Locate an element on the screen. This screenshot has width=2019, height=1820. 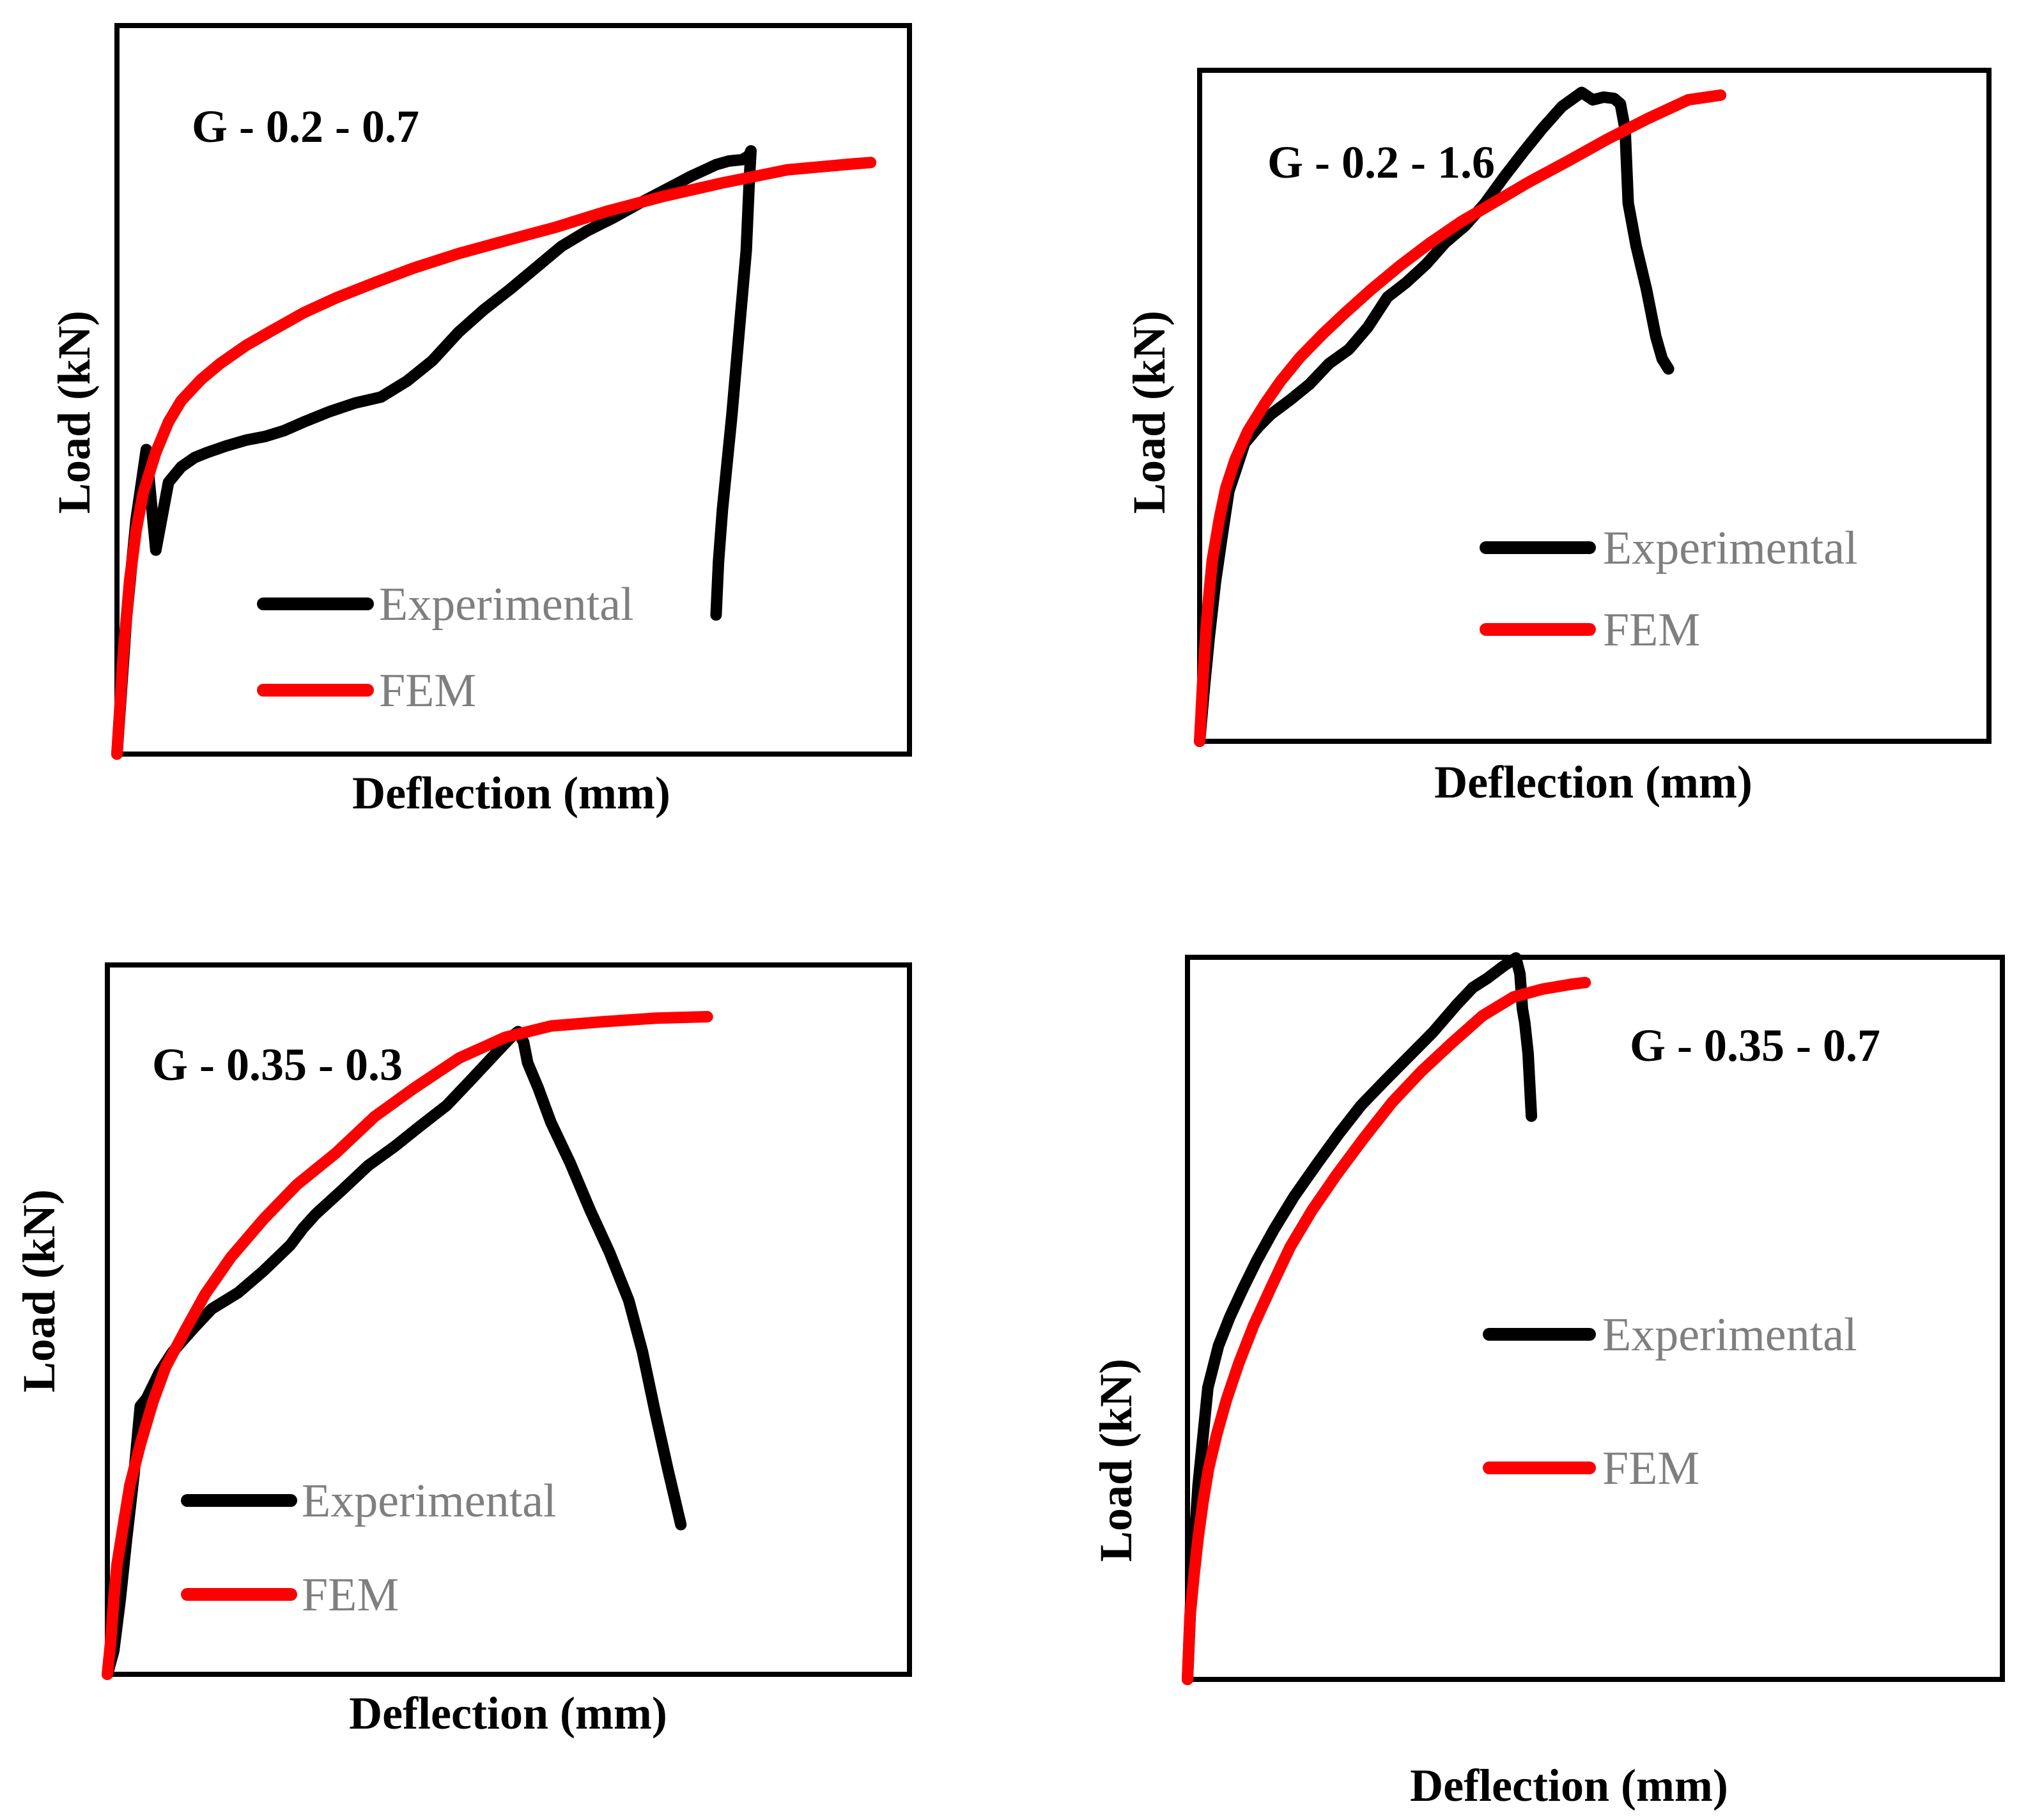
plot-frame is located at coordinates (1594, 406).